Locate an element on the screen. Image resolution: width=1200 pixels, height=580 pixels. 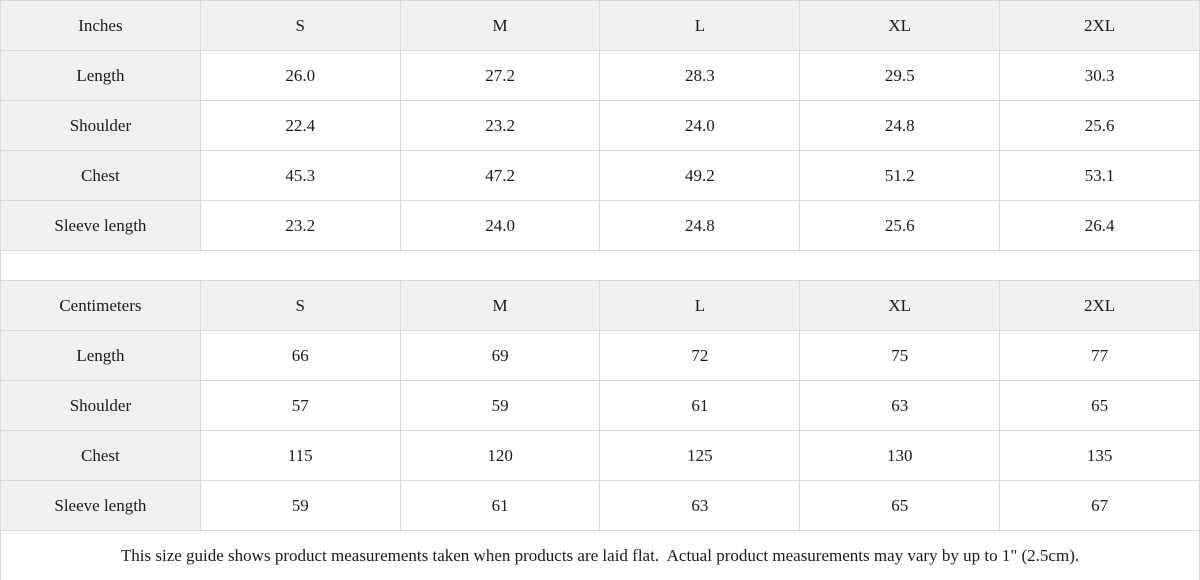
spacer-cell is located at coordinates (600, 265).